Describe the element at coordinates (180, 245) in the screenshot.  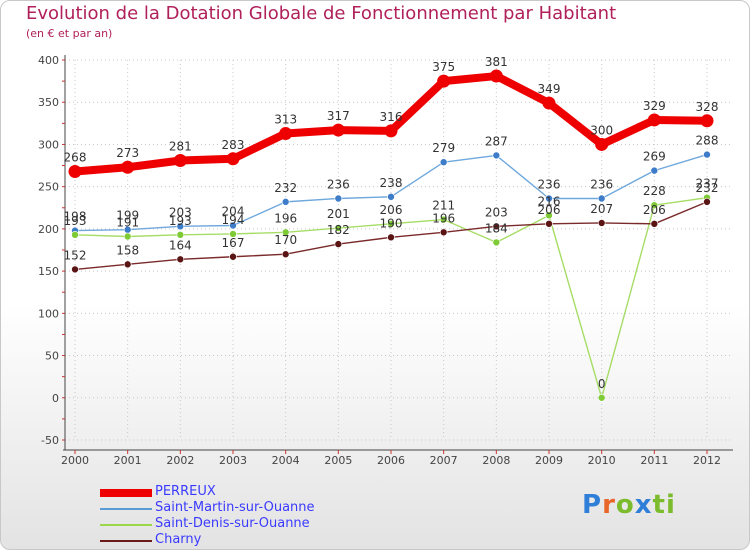
I see `data-label: 164` at that location.